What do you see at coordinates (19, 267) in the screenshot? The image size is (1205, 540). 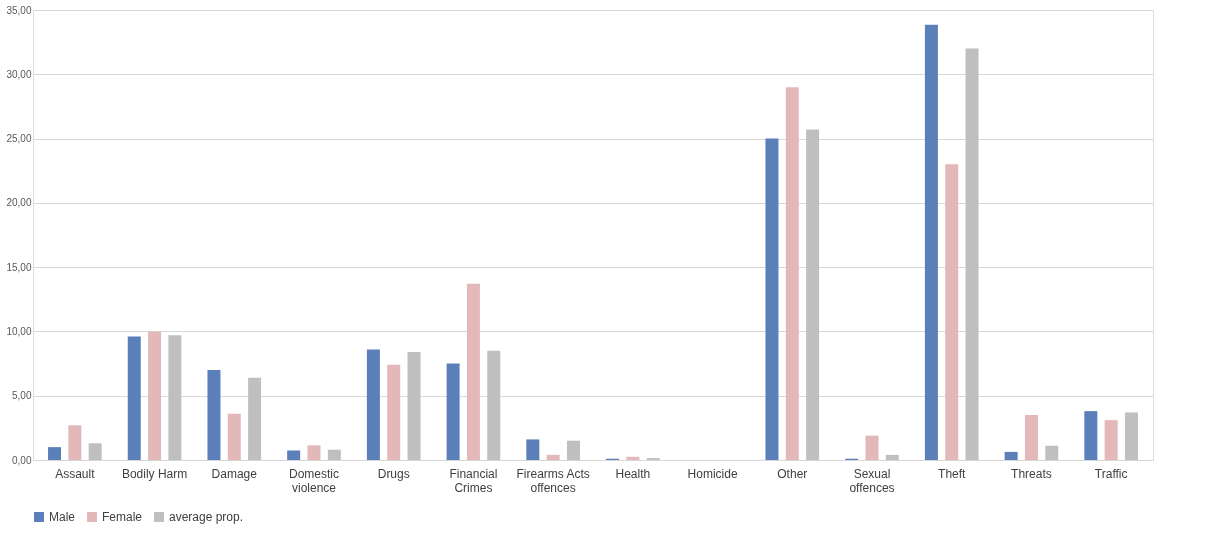 I see `y-tick-label: 15,00` at bounding box center [19, 267].